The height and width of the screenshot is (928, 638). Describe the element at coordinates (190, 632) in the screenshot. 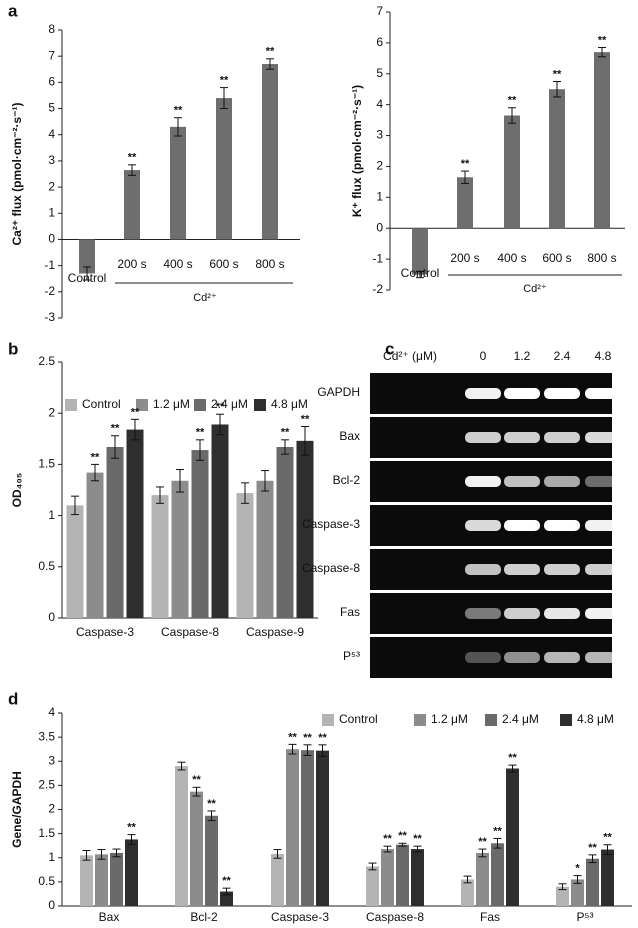

I see `x-tick-label: Caspase-8` at that location.